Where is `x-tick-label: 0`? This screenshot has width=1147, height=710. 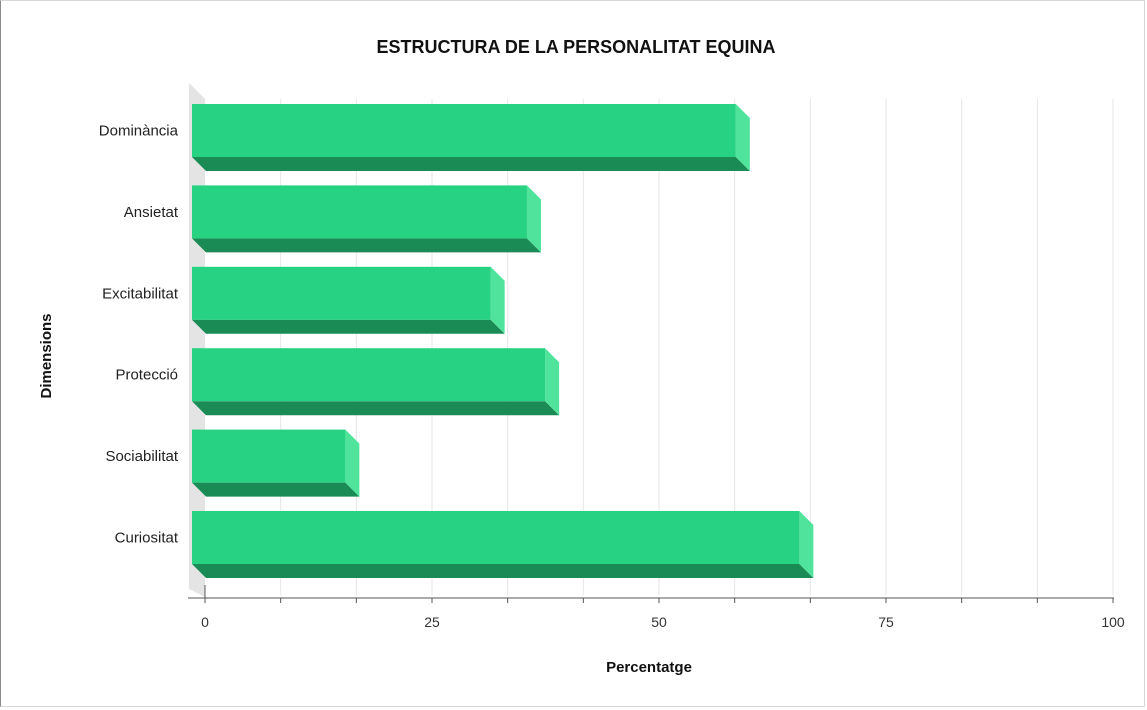
x-tick-label: 0 is located at coordinates (205, 622).